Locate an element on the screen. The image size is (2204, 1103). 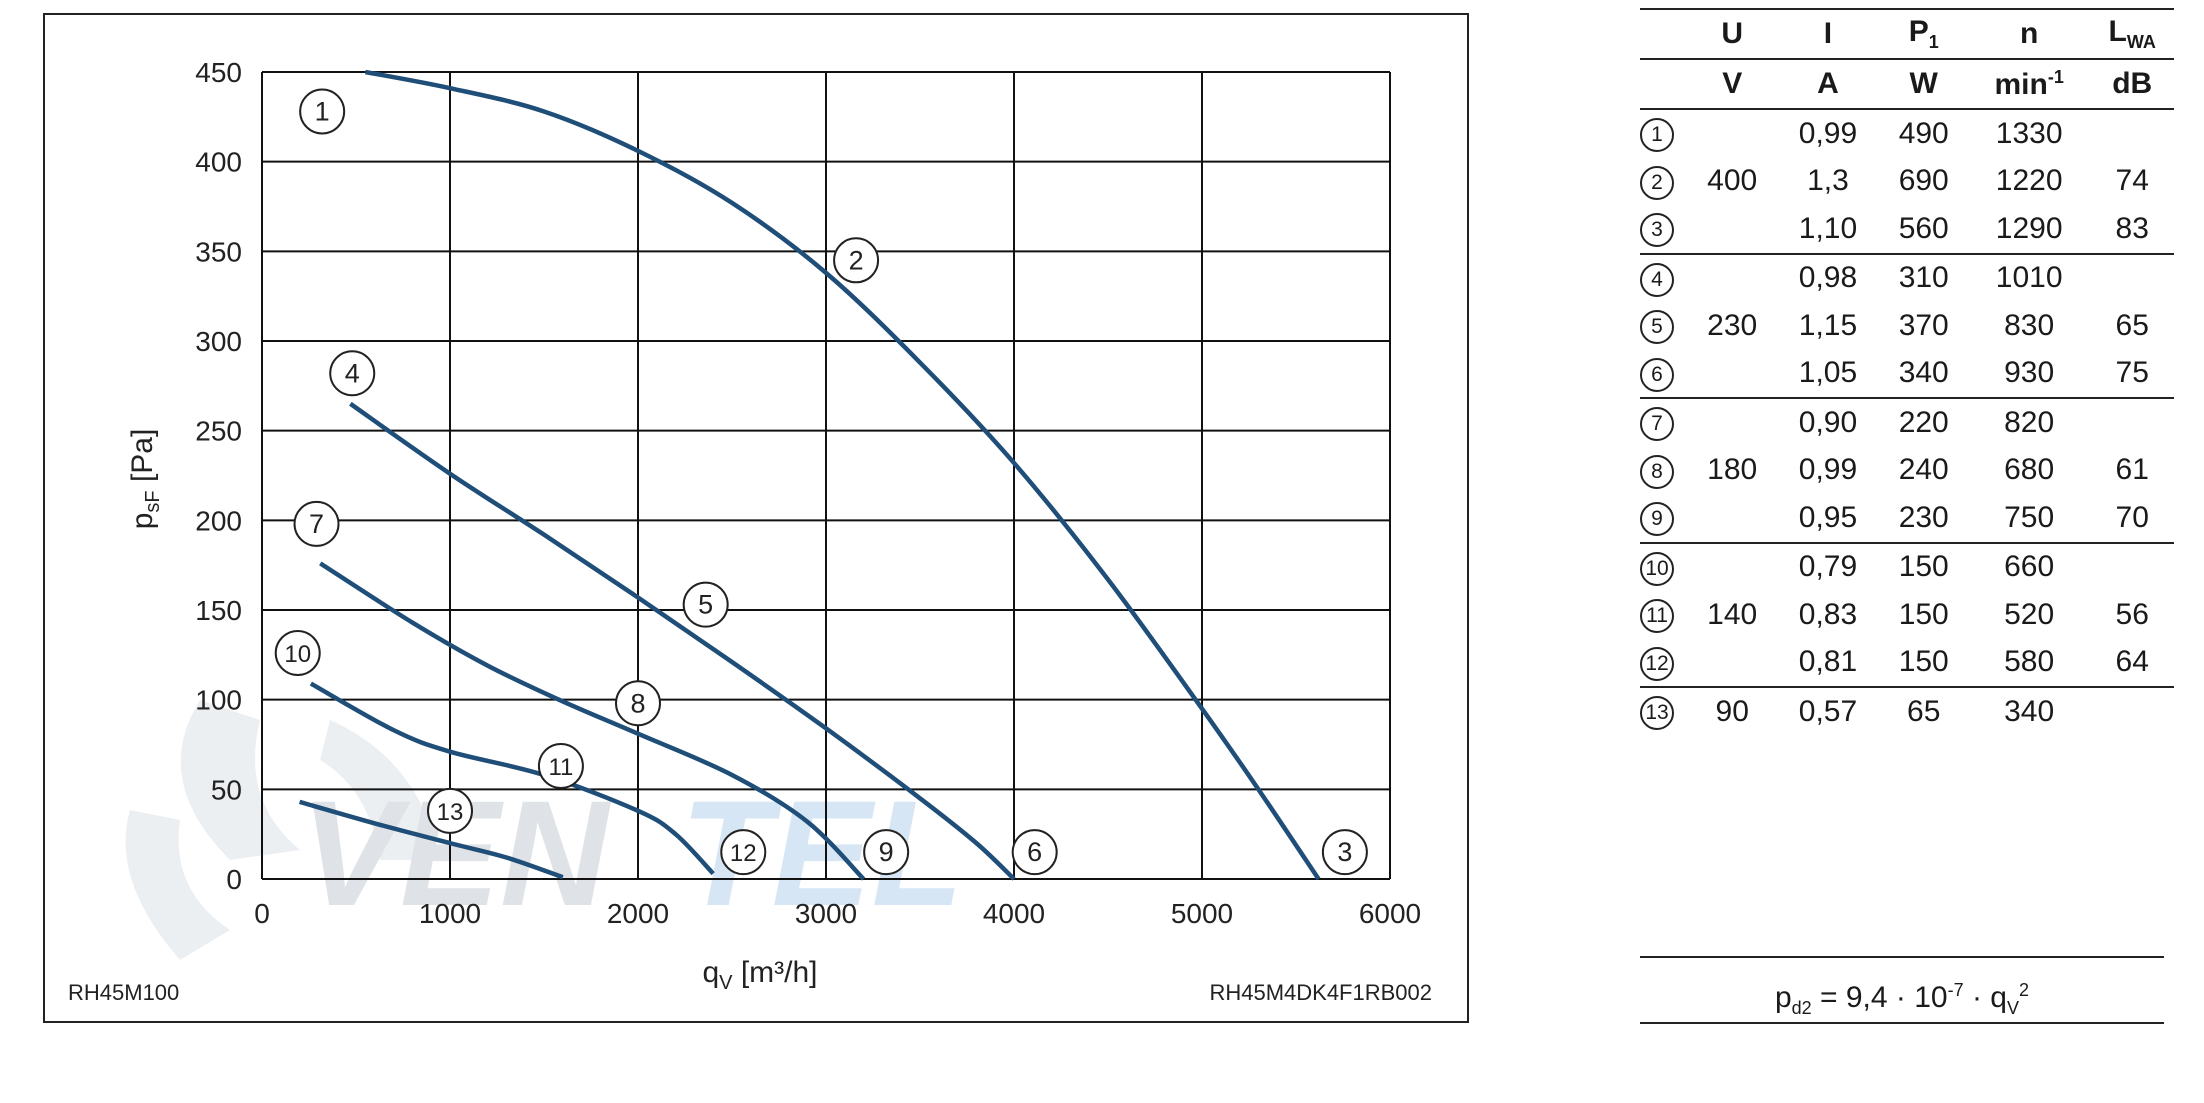
cell-n: 680 is located at coordinates (2029, 470).